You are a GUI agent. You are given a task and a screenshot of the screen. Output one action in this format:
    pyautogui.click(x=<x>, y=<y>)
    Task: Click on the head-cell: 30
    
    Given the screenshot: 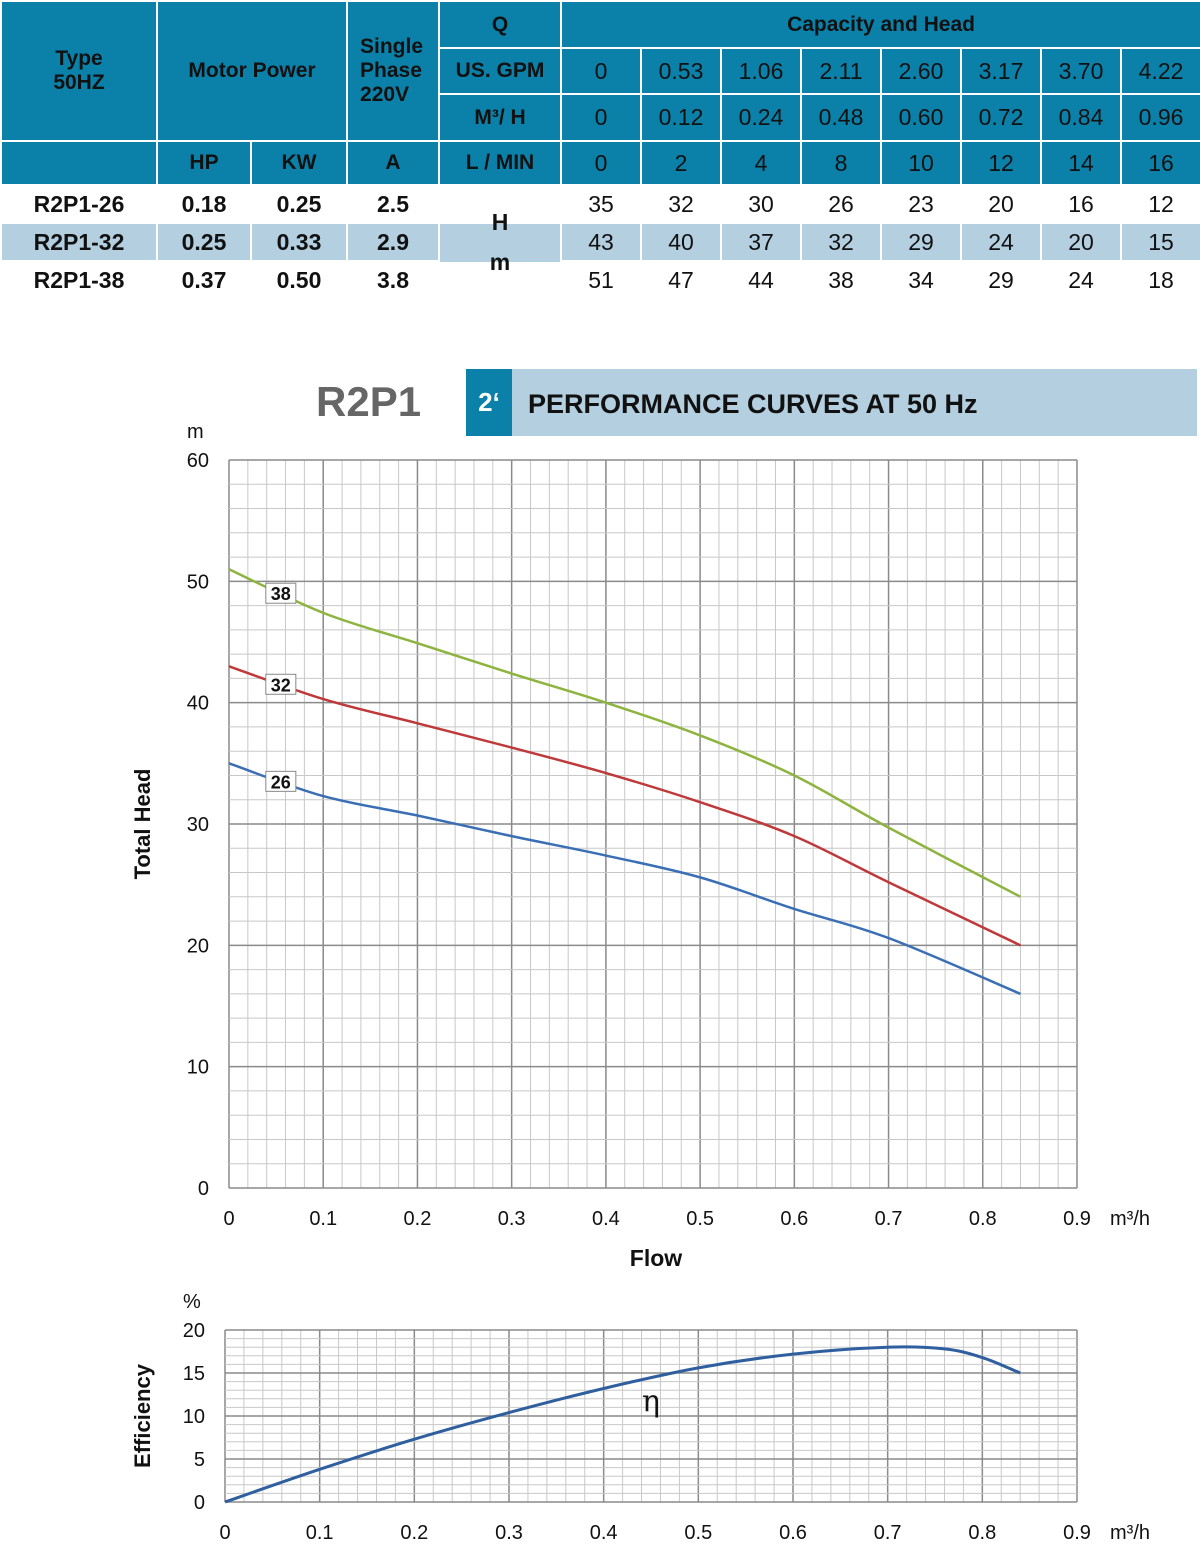 What is the action you would take?
    pyautogui.click(x=761, y=204)
    